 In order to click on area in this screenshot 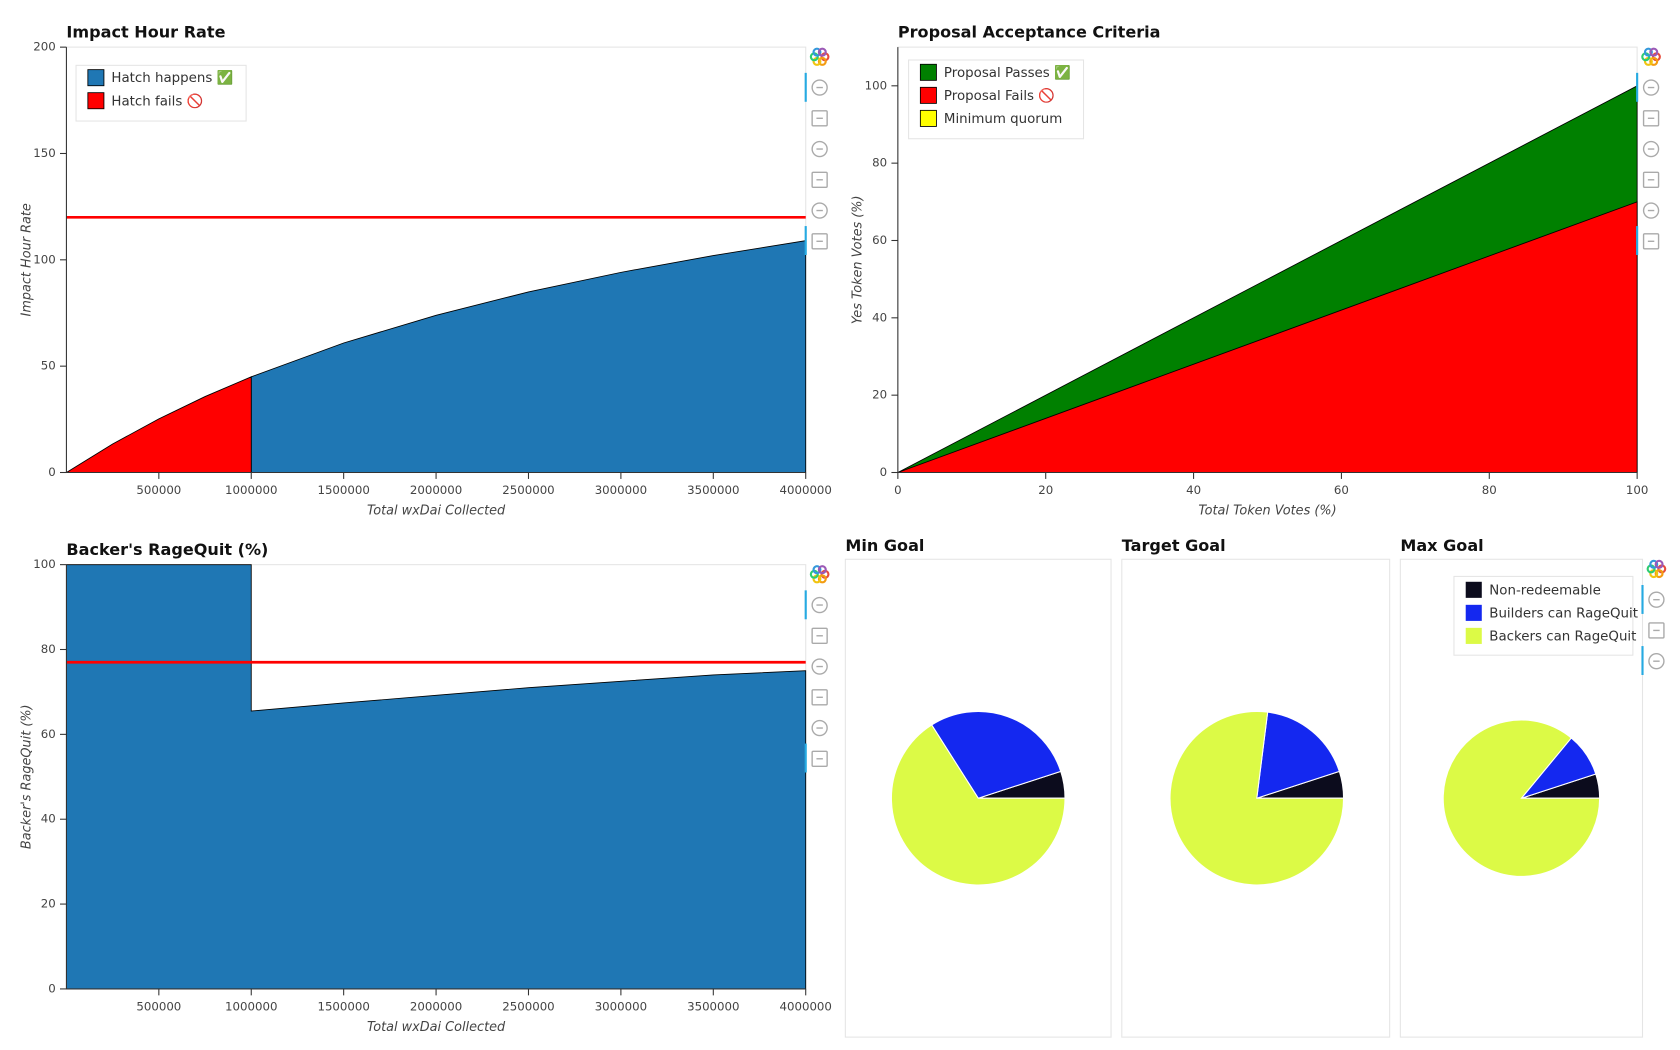, I will do `click(528, 356)`.